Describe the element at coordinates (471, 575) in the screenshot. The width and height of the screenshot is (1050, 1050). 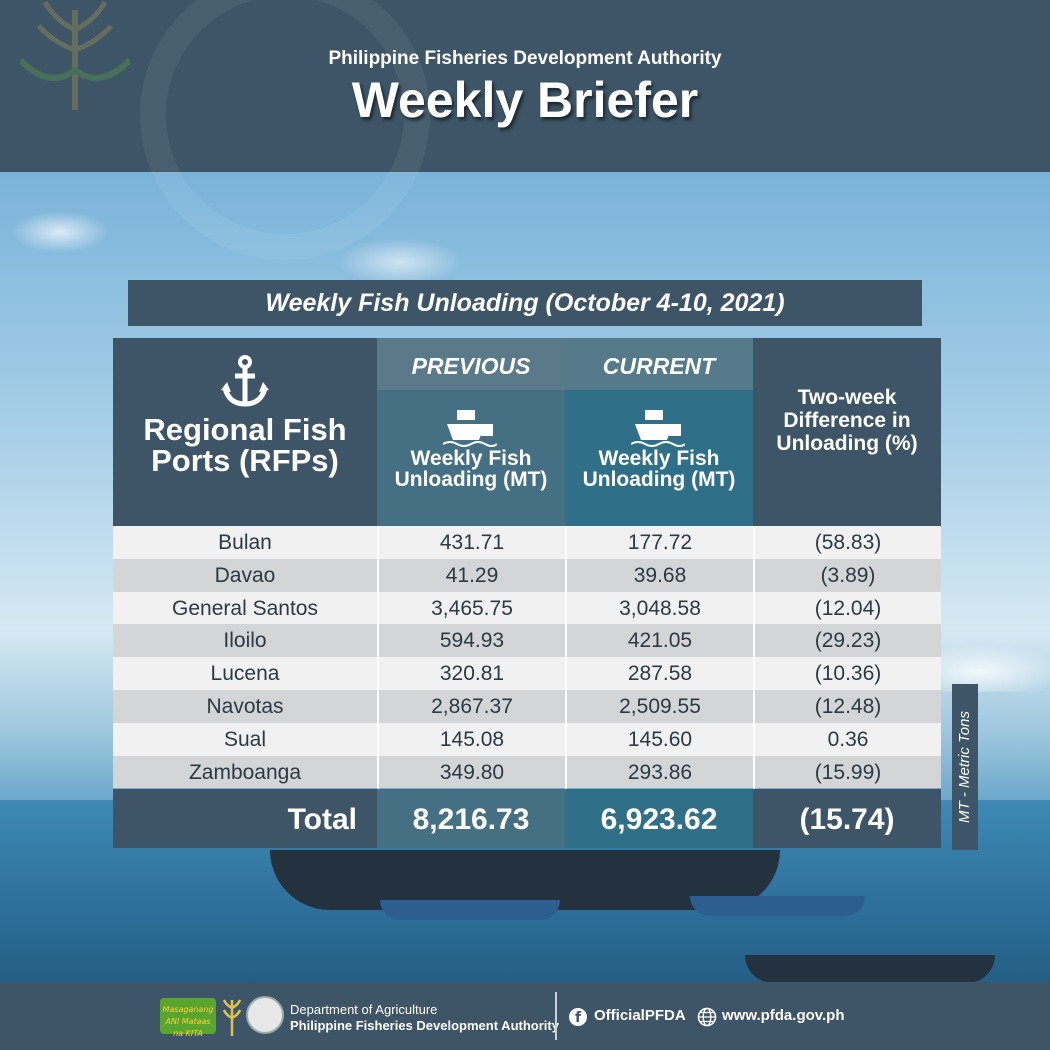
I see `previous-cell: 41.29` at that location.